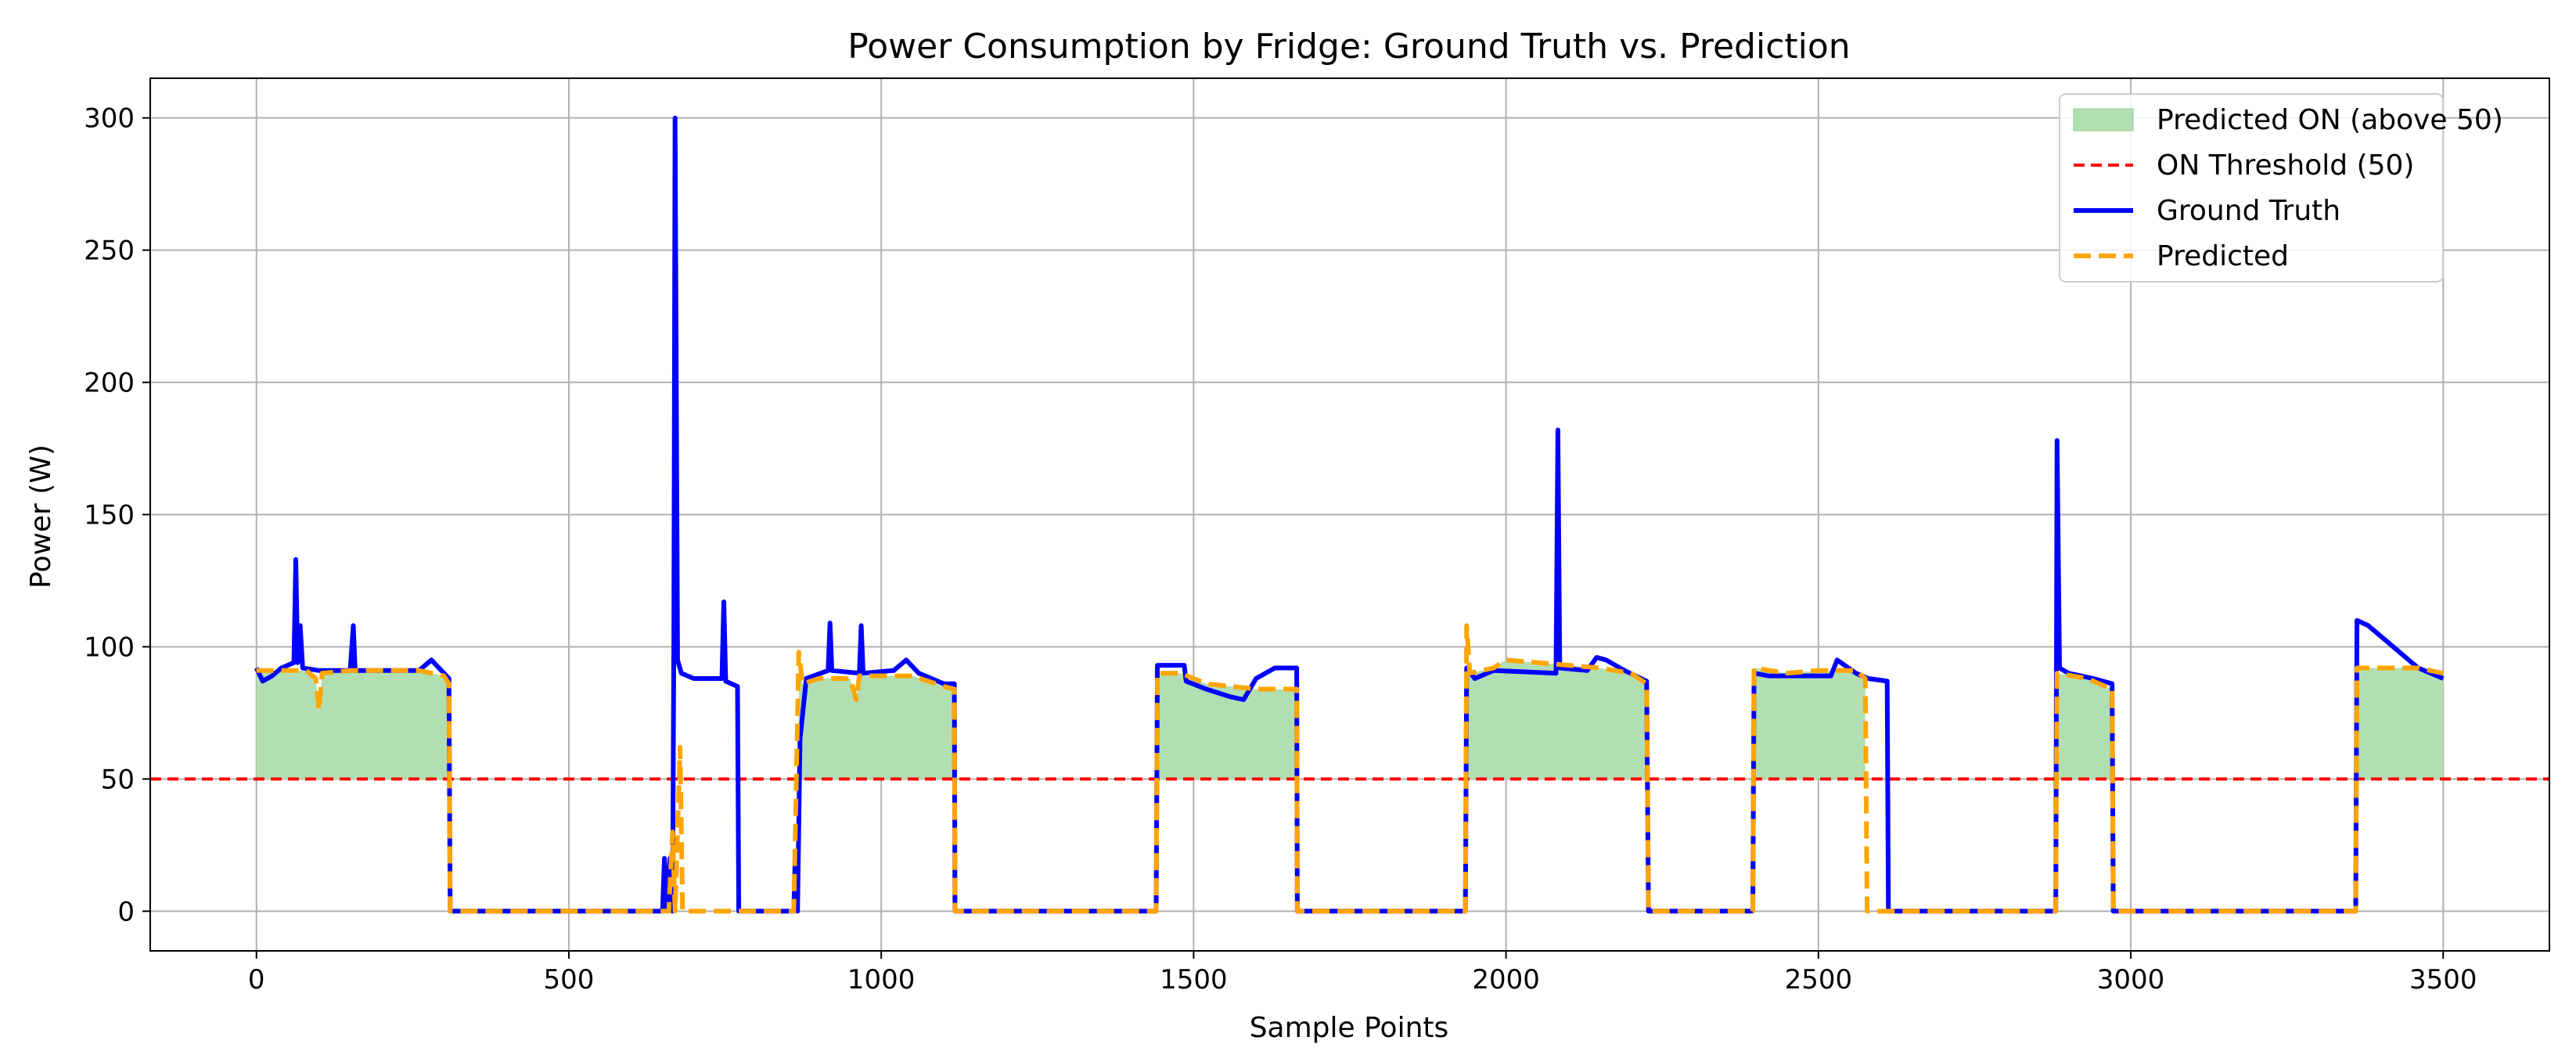 This screenshot has width=2576, height=1062. What do you see at coordinates (1819, 979) in the screenshot?
I see `x-tick-label: 2500` at bounding box center [1819, 979].